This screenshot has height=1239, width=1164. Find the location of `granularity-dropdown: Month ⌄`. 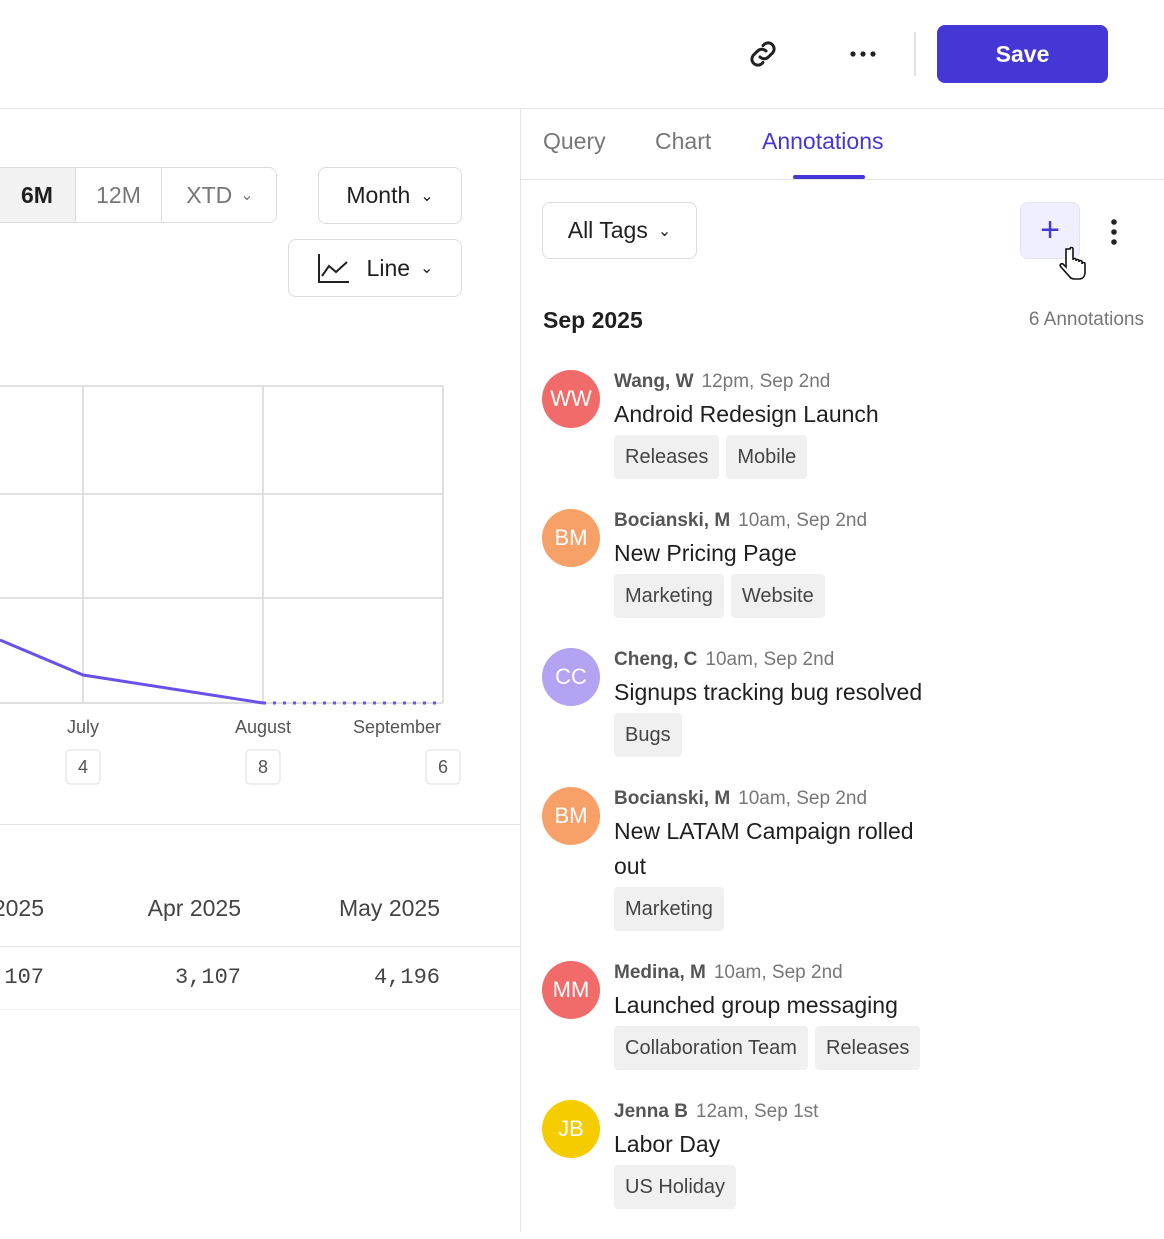

granularity-dropdown: Month ⌄ is located at coordinates (390, 195).